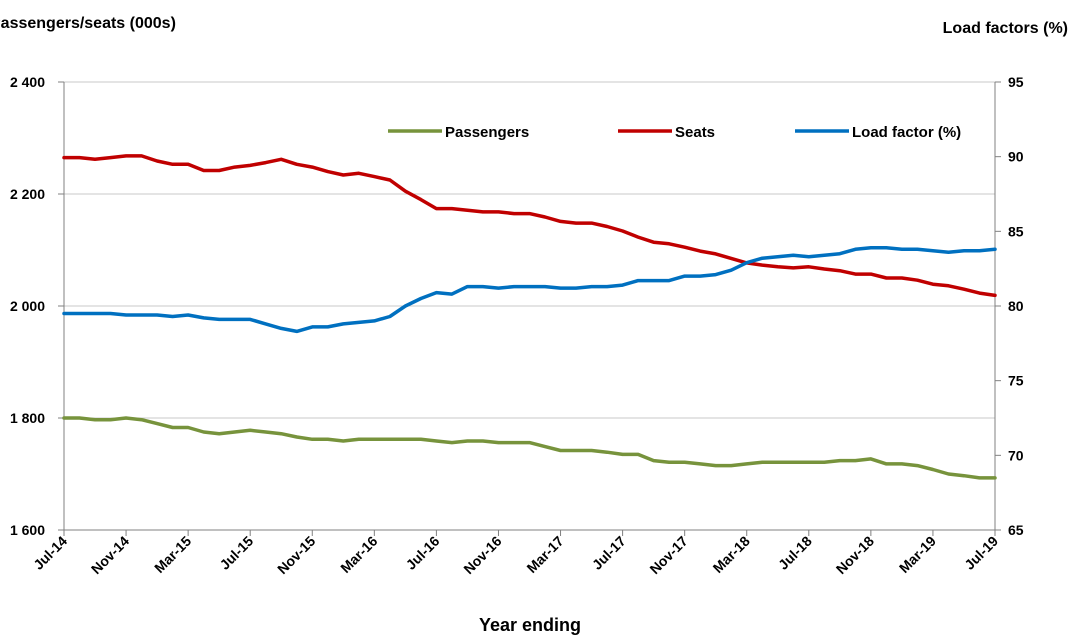 The height and width of the screenshot is (637, 1075). I want to click on legend-label-seats: Seats, so click(695, 132).